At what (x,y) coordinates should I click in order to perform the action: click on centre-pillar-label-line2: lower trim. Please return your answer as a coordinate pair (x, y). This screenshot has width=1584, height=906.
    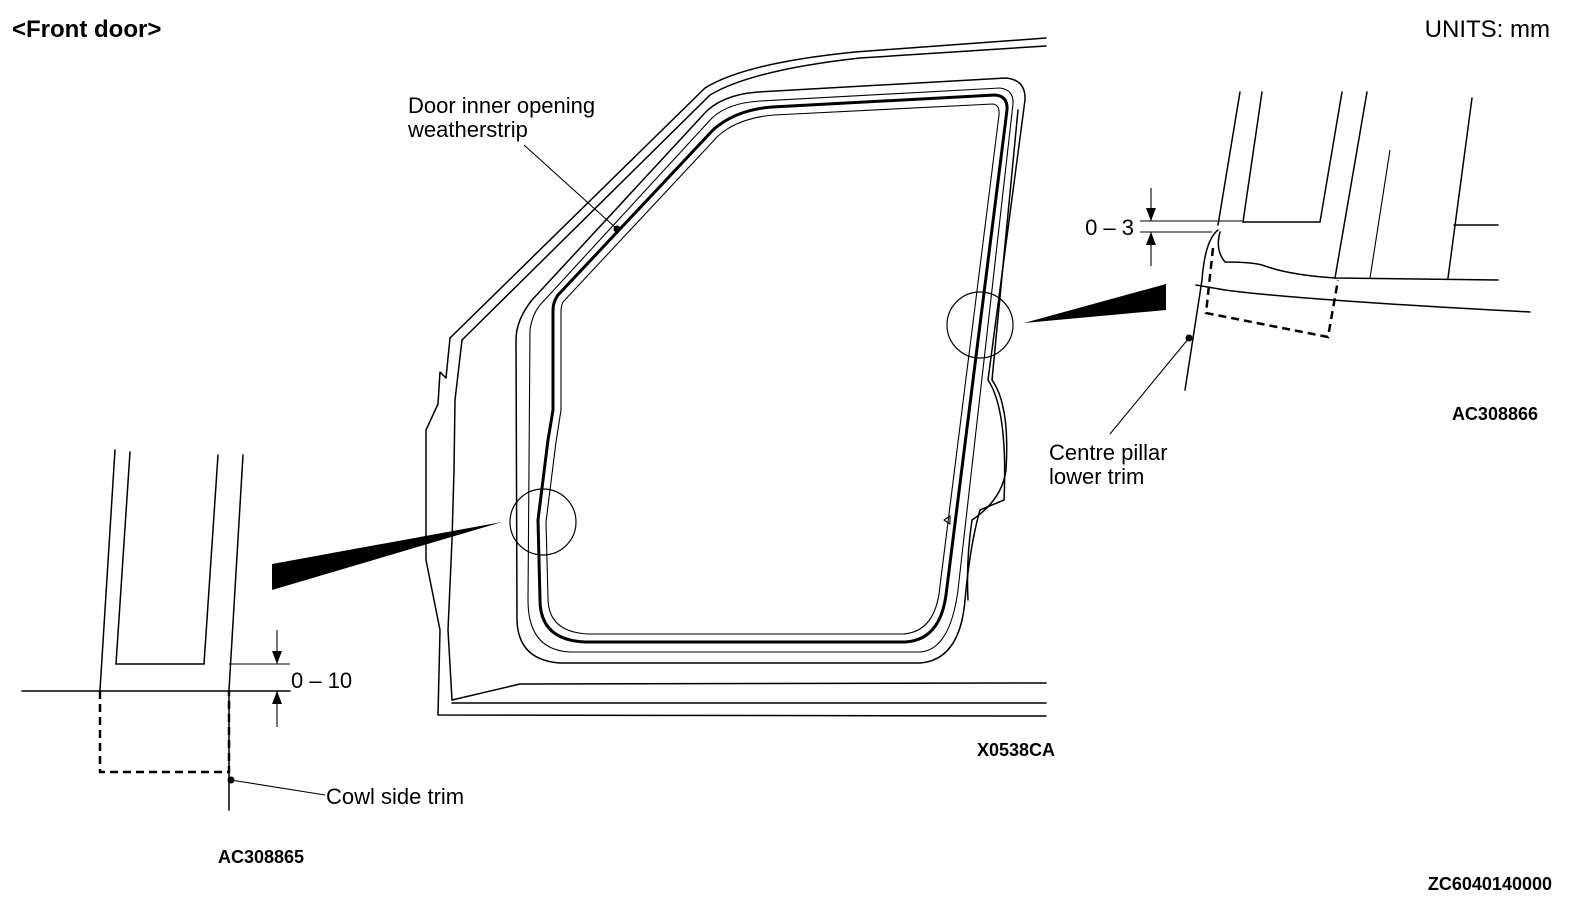
    Looking at the image, I should click on (1096, 476).